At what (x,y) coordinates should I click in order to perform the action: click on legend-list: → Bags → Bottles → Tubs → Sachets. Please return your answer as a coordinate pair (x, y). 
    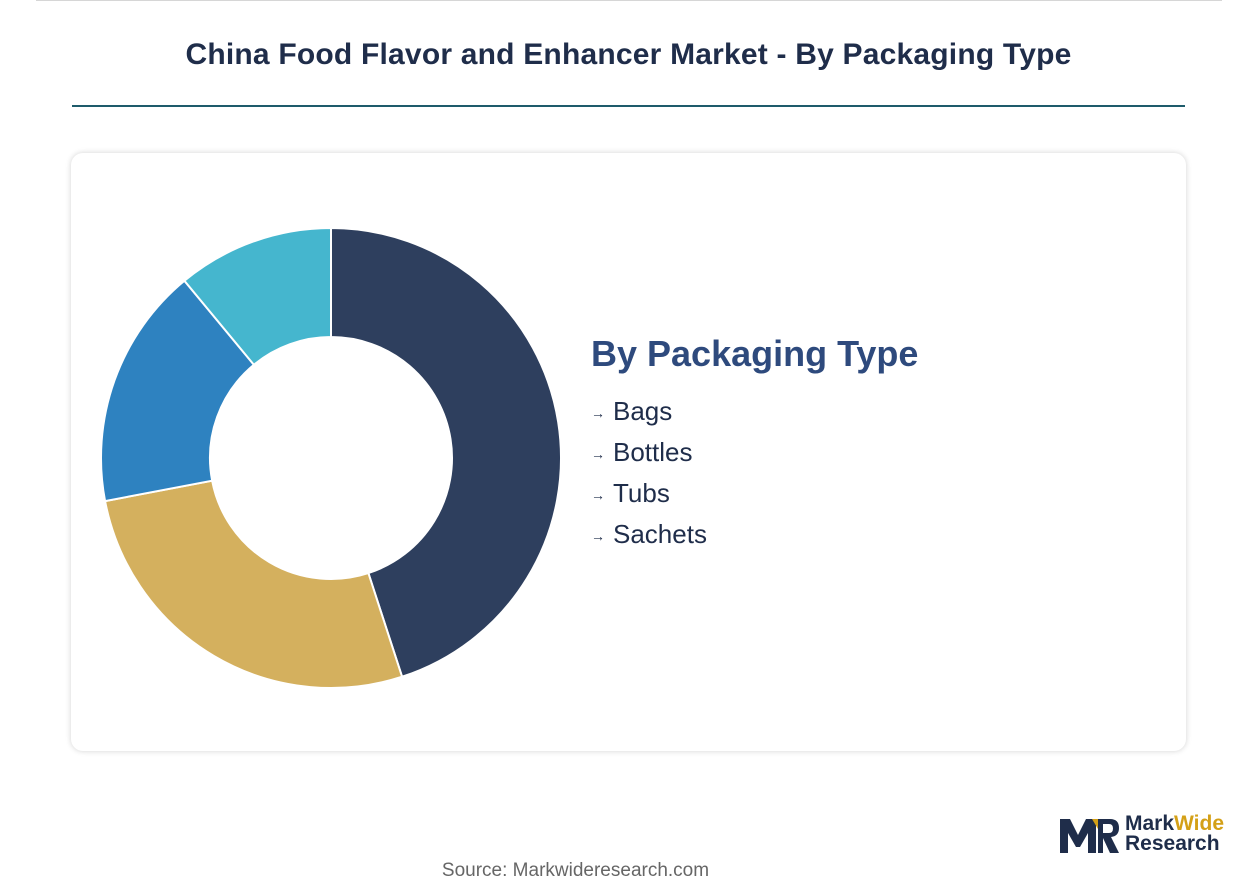
    Looking at the image, I should click on (754, 473).